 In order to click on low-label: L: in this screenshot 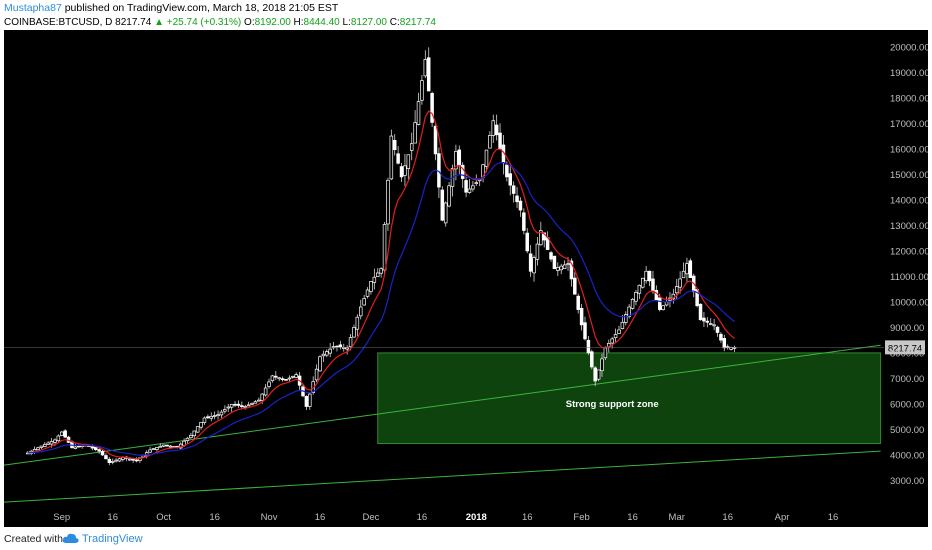, I will do `click(346, 22)`.